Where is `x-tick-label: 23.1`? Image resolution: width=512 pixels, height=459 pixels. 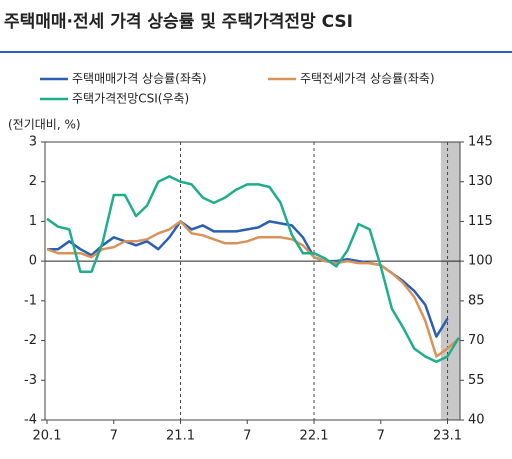 x-tick-label: 23.1 is located at coordinates (447, 436).